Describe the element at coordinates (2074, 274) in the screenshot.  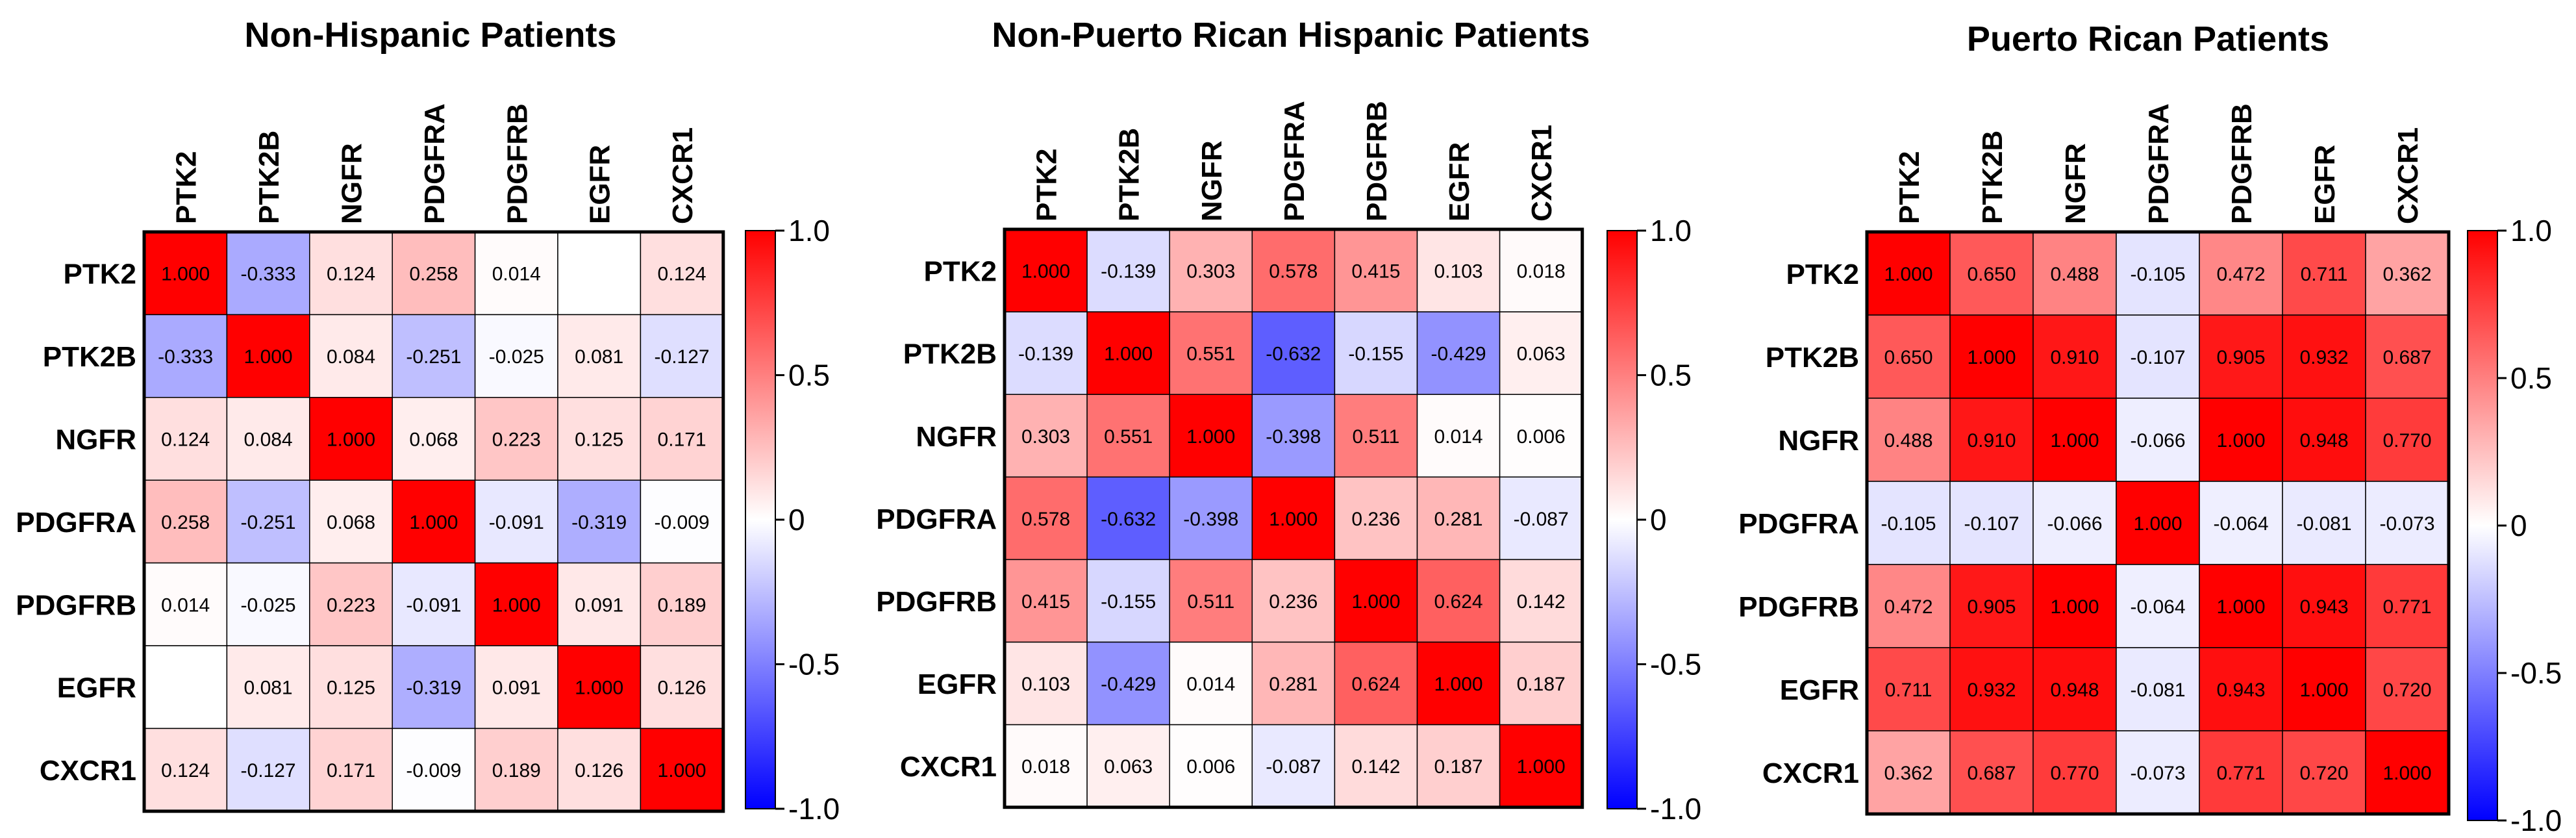
I see `cell-value-label: 0.488` at that location.